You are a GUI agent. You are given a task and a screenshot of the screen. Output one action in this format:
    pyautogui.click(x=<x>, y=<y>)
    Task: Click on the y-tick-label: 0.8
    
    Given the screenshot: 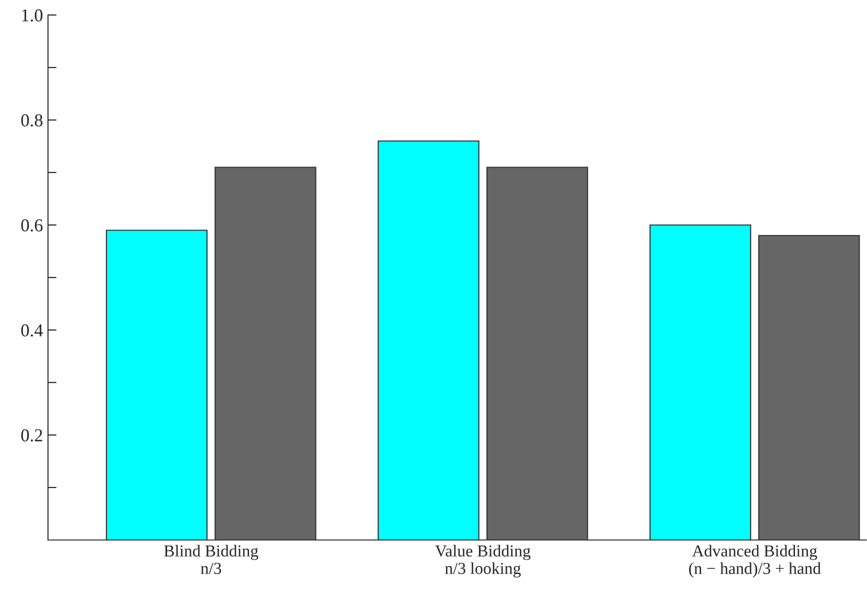 What is the action you would take?
    pyautogui.click(x=31, y=120)
    